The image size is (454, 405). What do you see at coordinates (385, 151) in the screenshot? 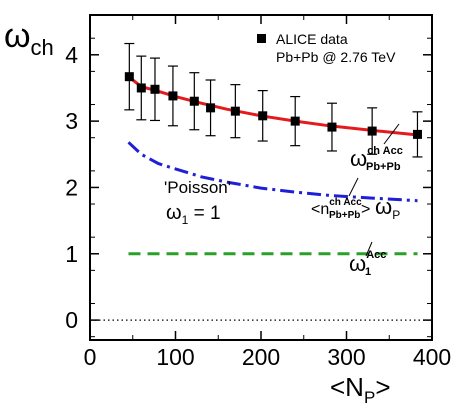
I see `red-curve-label-sup: ch Acc` at bounding box center [385, 151].